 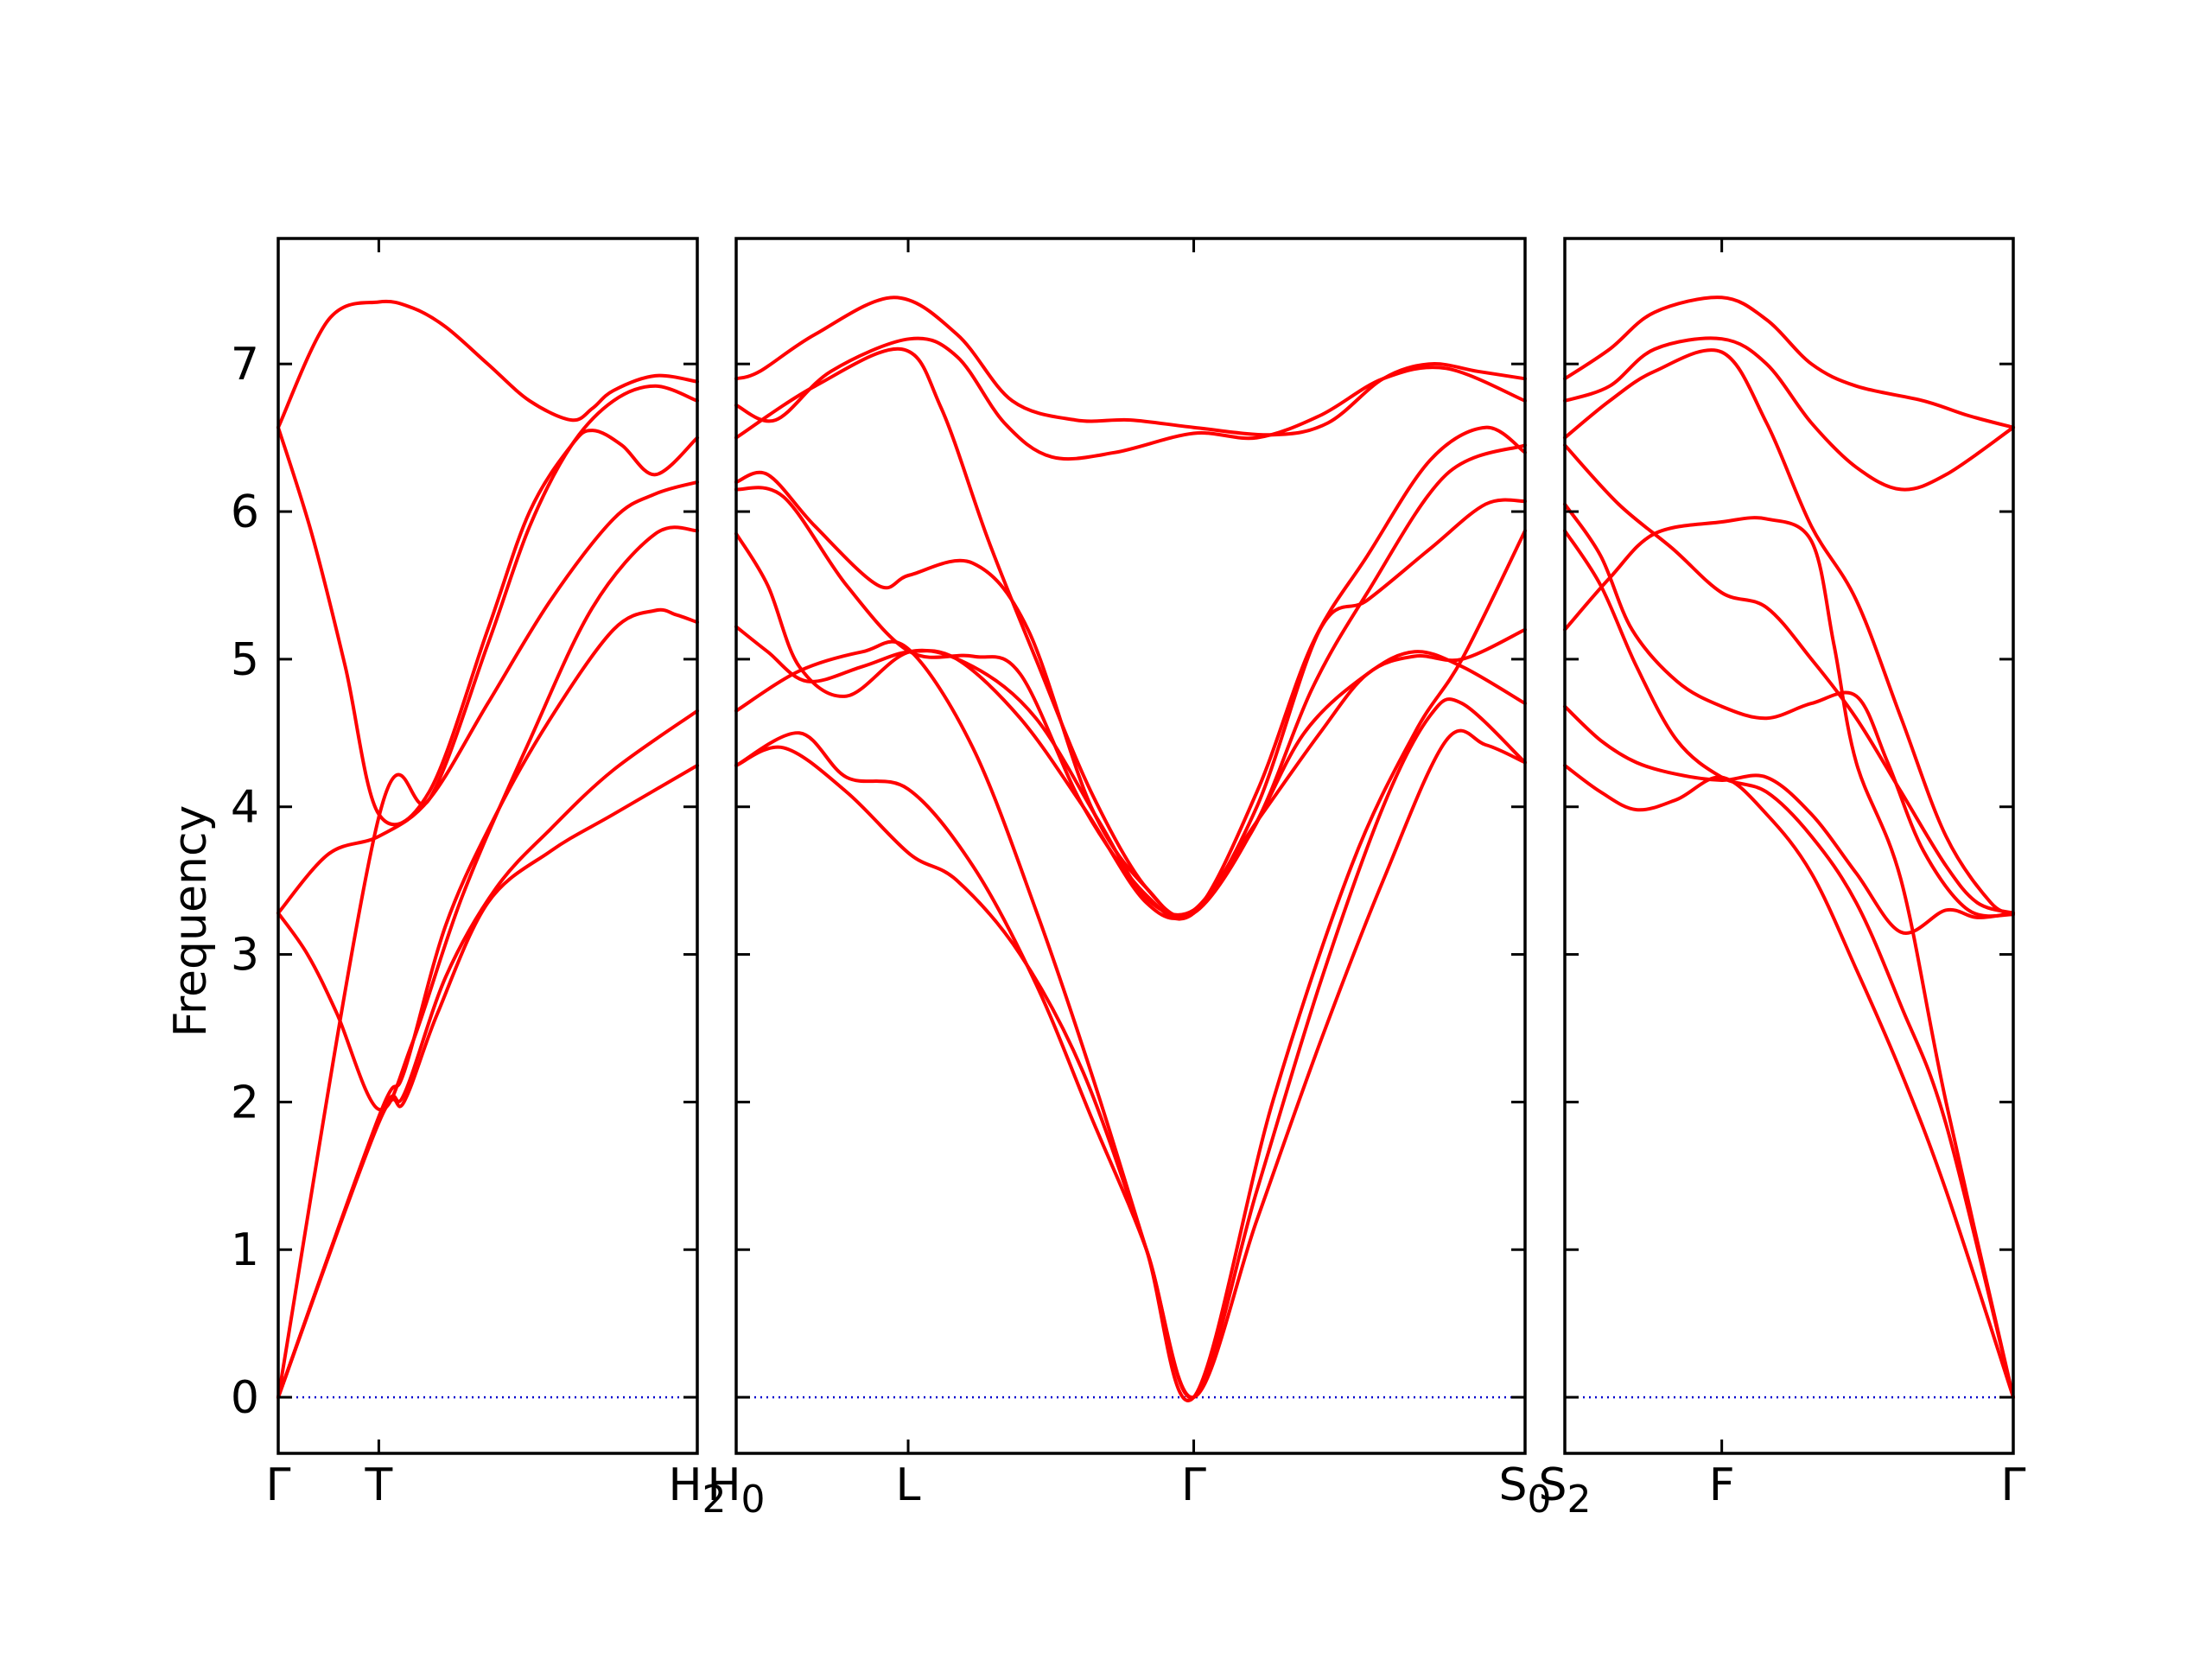 I want to click on y-tick-label: 5, so click(x=245, y=660).